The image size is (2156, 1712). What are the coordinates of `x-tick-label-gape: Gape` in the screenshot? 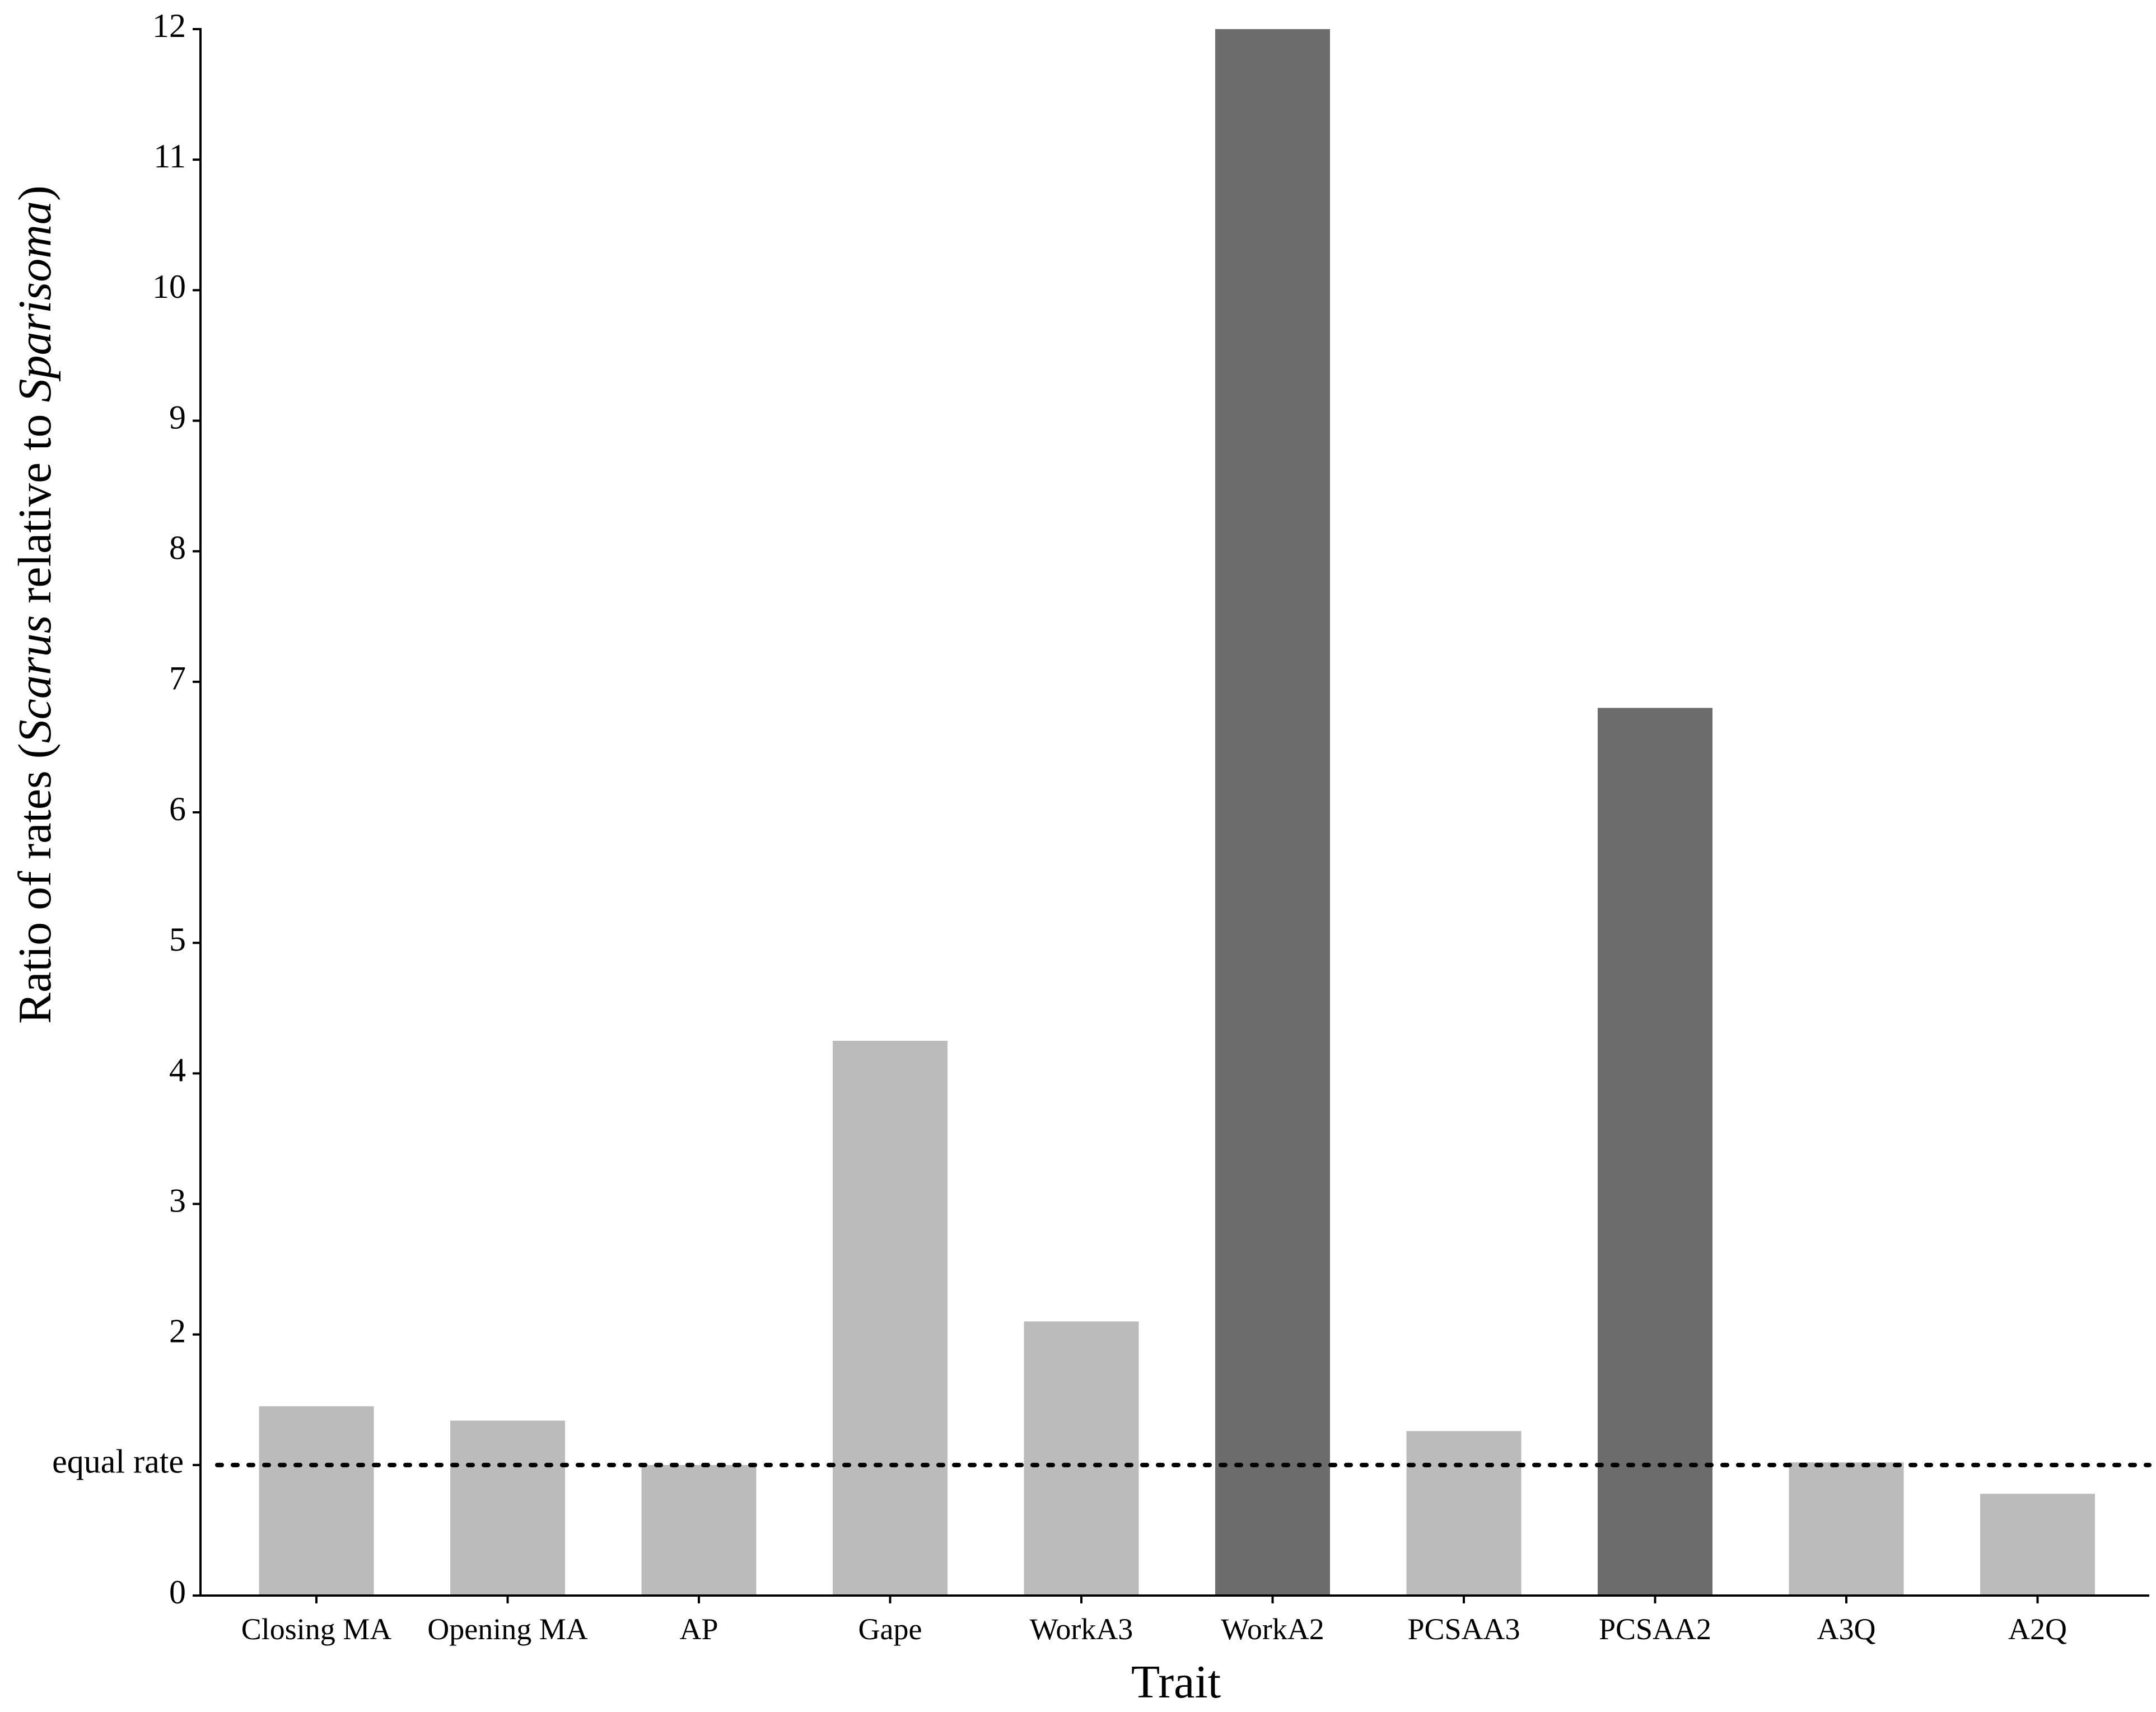 It's located at (890, 1629).